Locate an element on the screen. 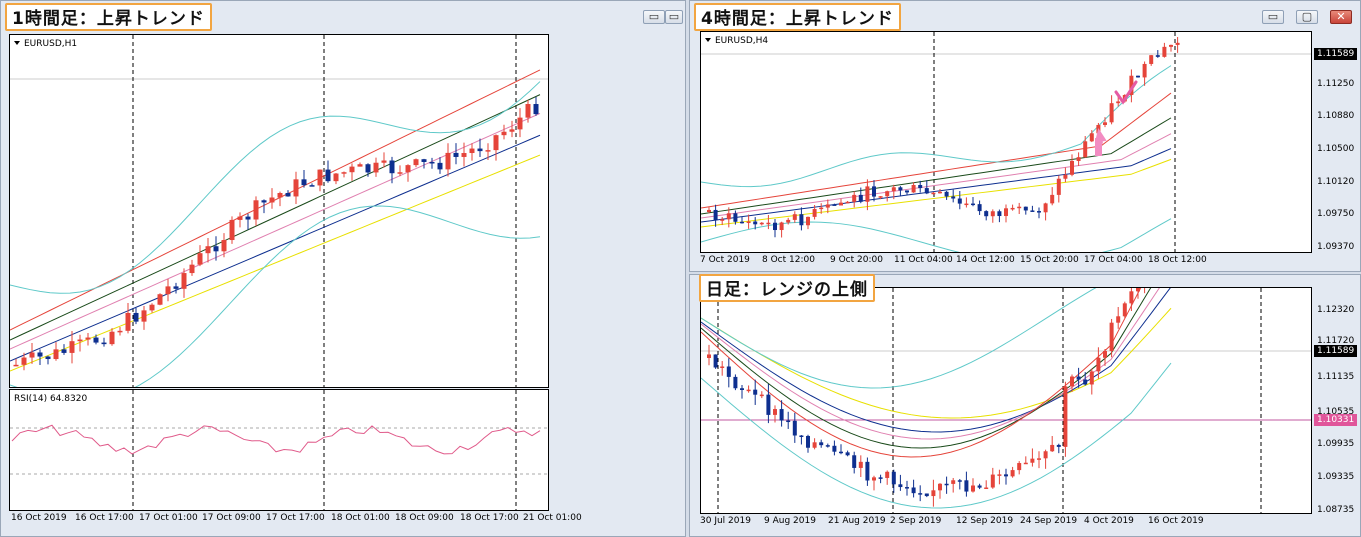 The image size is (1361, 537). x-axis-tick-label: 12 Sep 2019 is located at coordinates (985, 521).